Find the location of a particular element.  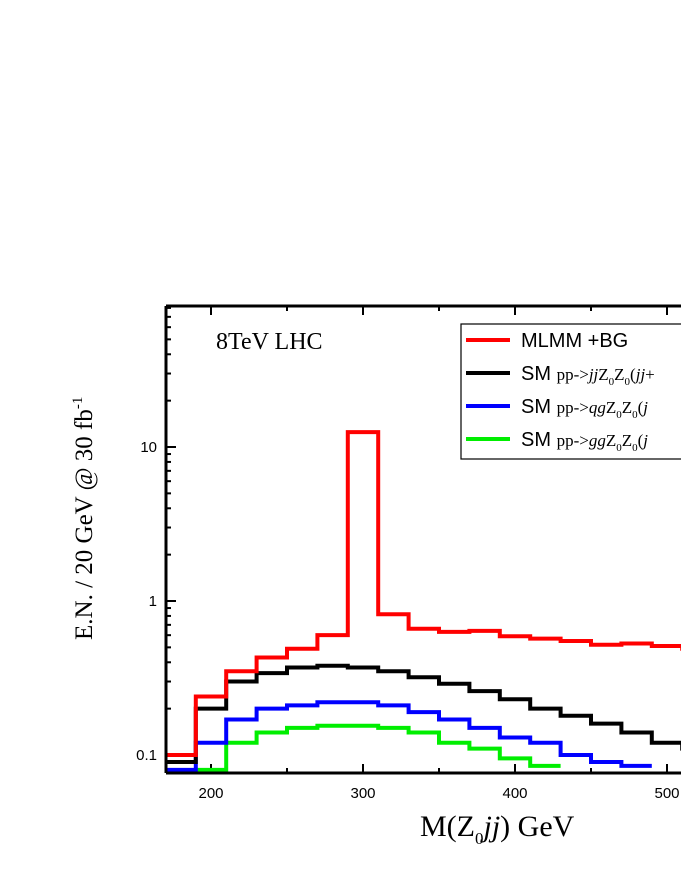

x-tick-label: 500 is located at coordinates (666, 793).